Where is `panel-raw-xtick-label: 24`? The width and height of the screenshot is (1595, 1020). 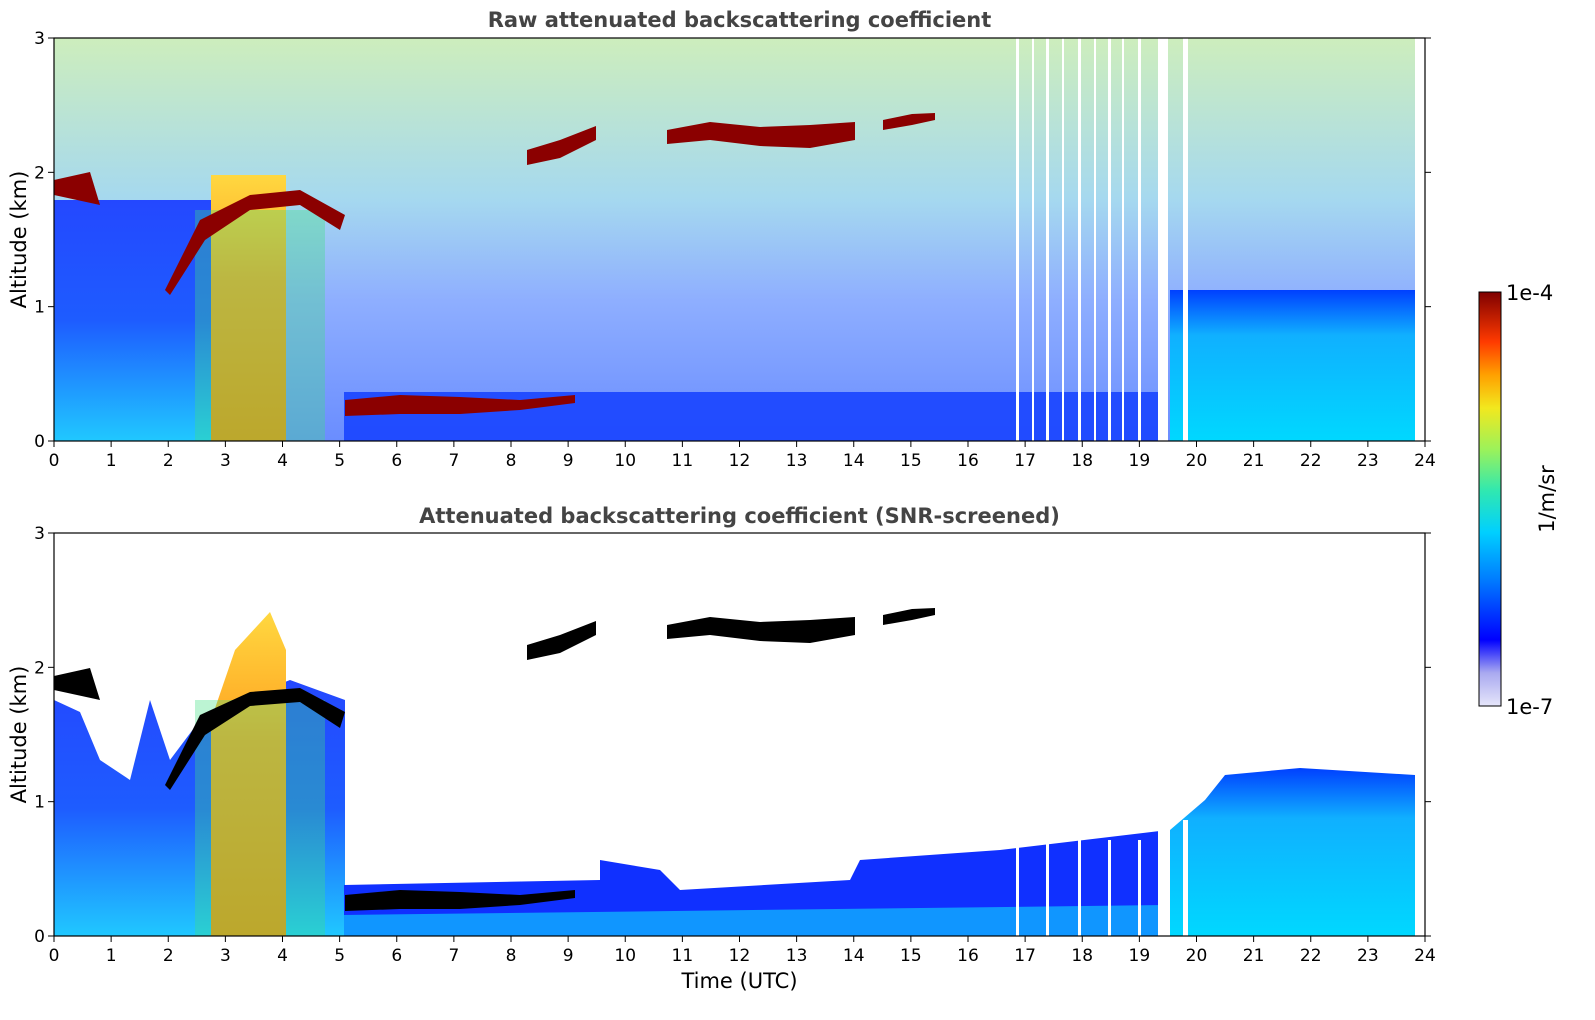 panel-raw-xtick-label: 24 is located at coordinates (1425, 461).